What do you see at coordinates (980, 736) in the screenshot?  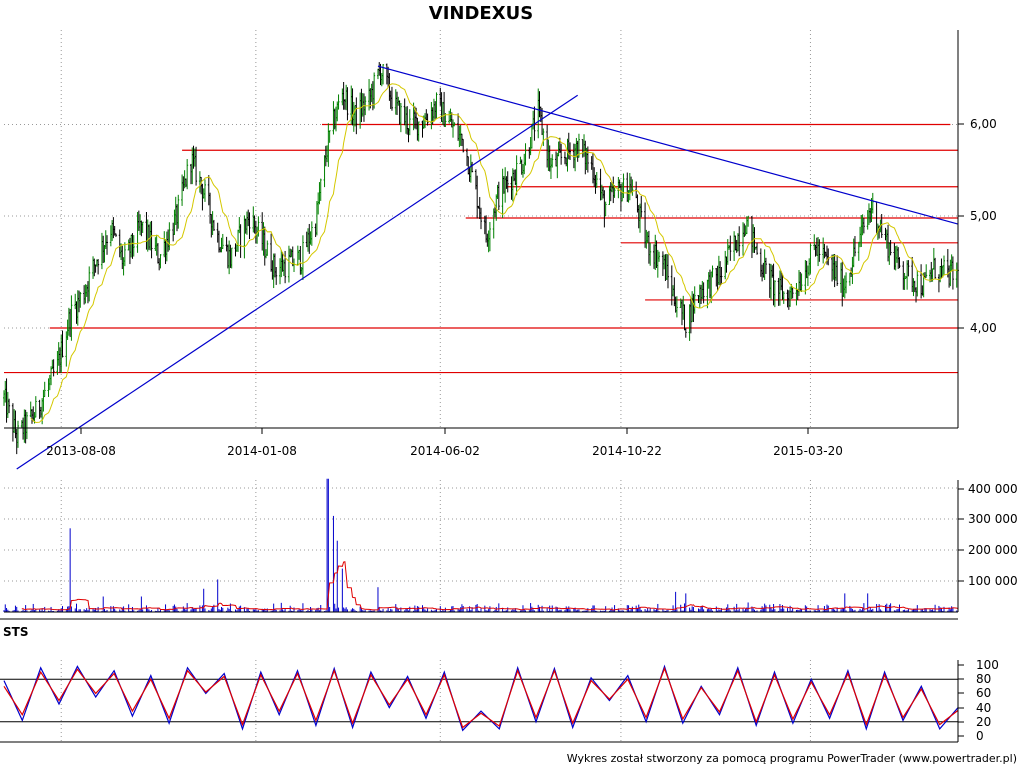 I see `y-tick-label: 0` at bounding box center [980, 736].